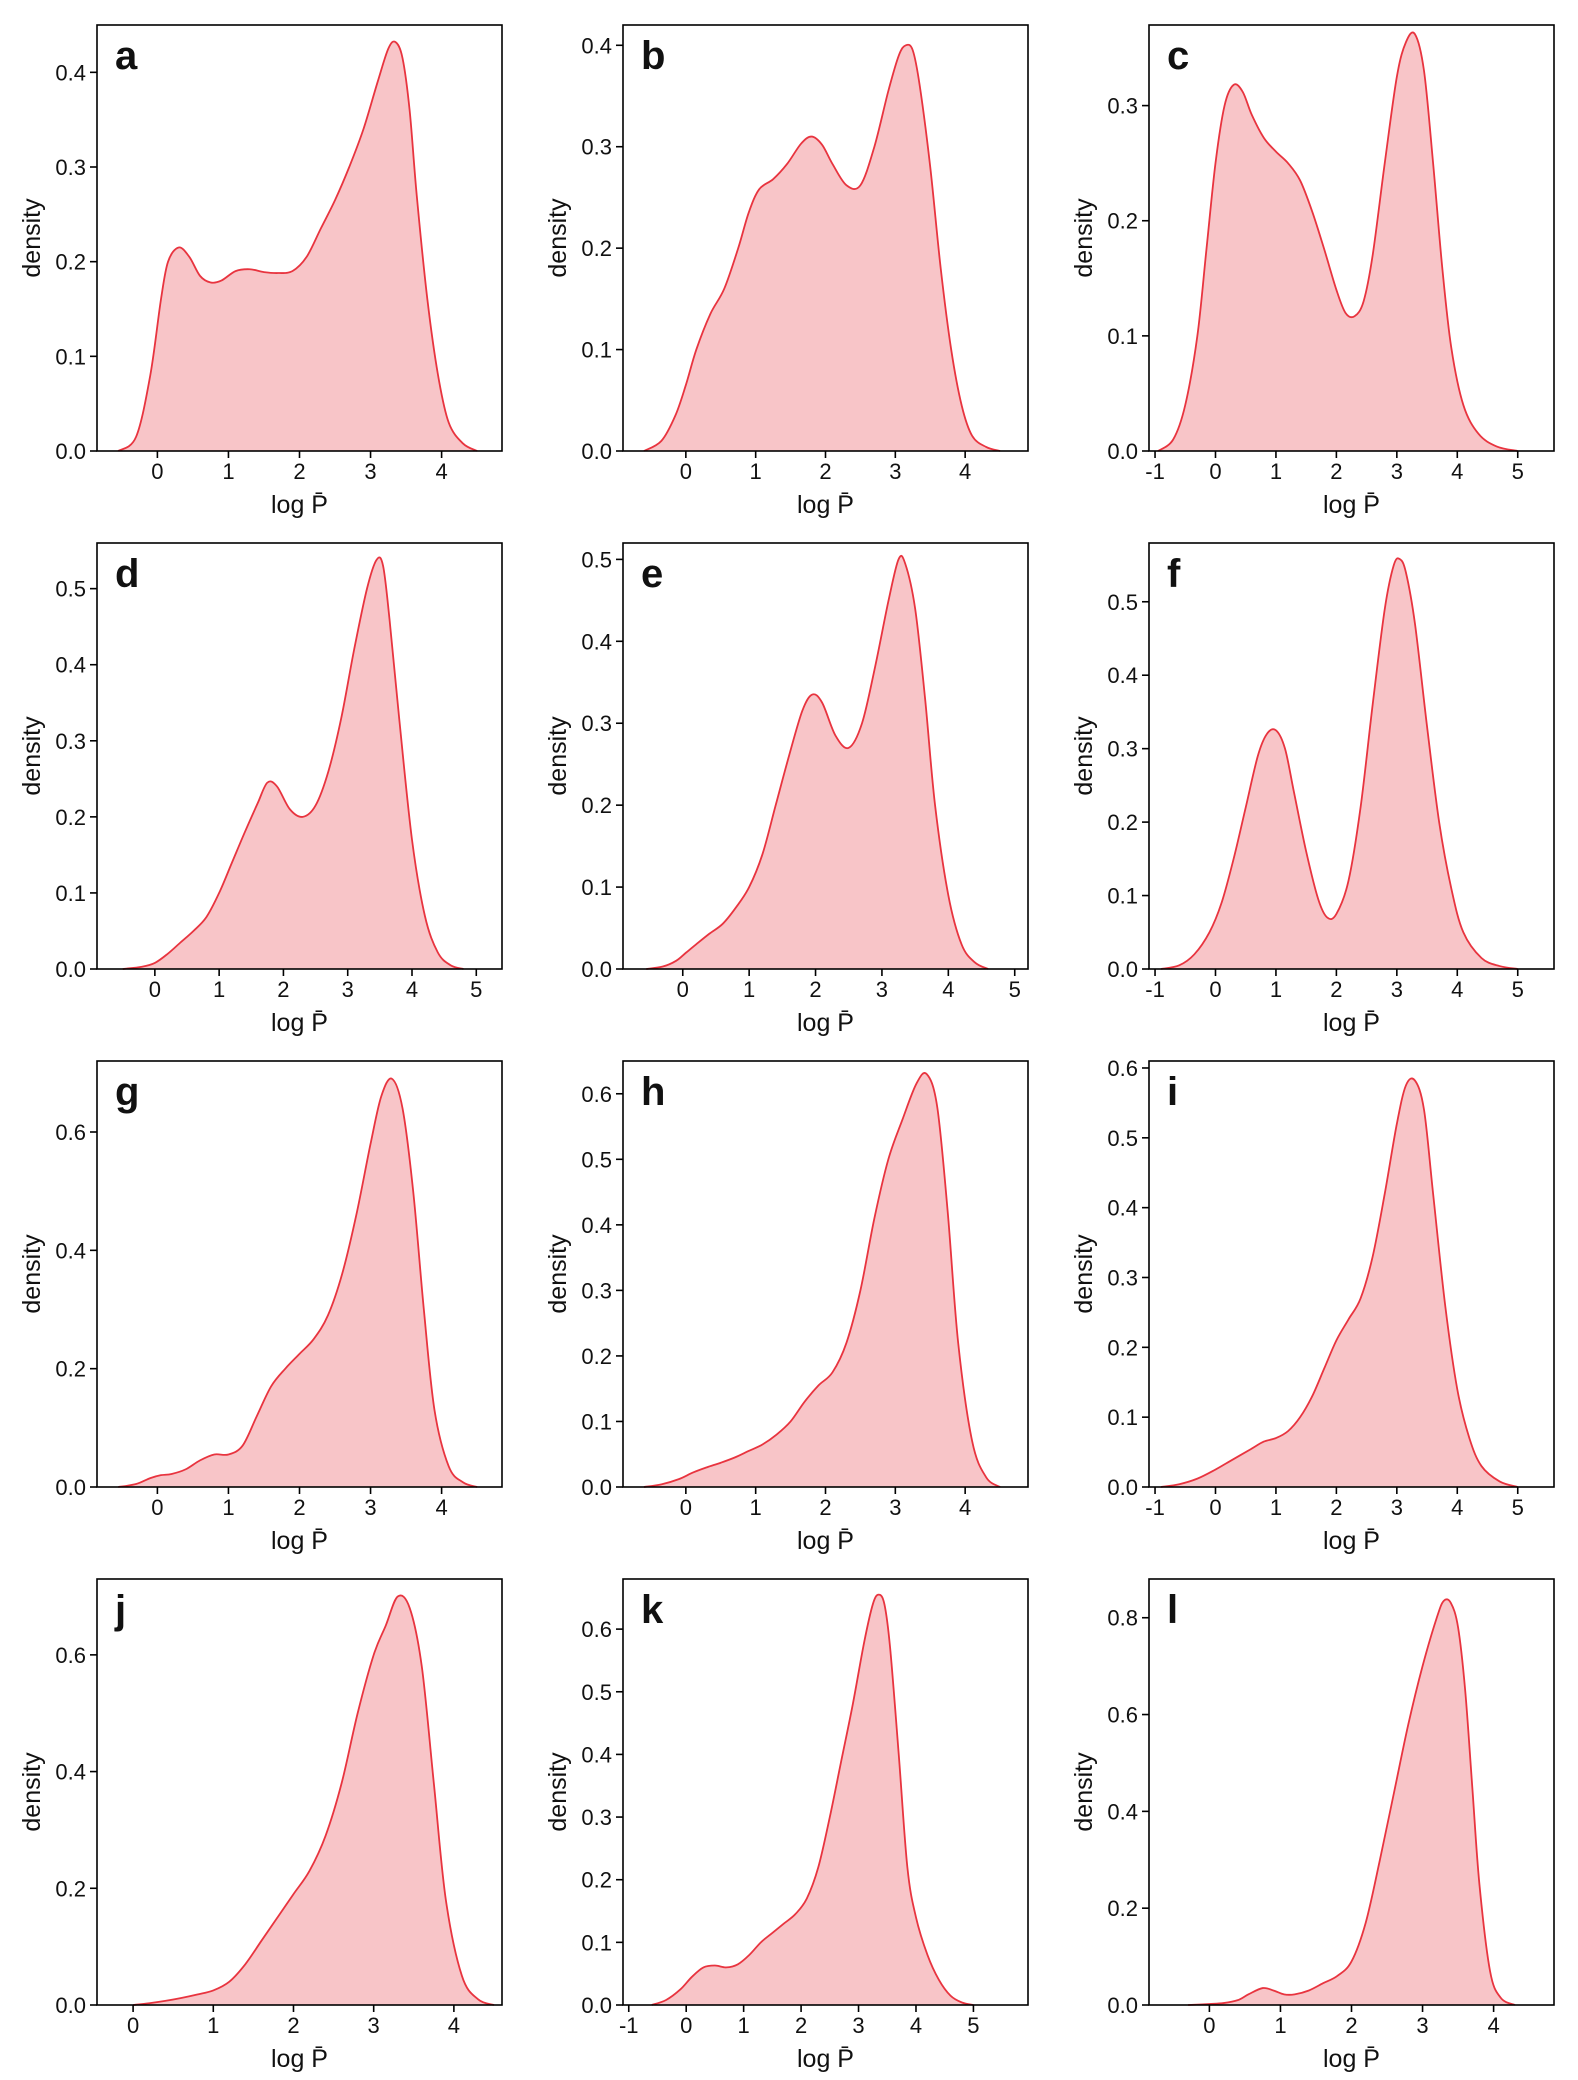  I want to click on density-panel-j: 0 1 2 3 4 0.0 0.2 0.4 0.6 log P̄ density j, so click(260, 1813).